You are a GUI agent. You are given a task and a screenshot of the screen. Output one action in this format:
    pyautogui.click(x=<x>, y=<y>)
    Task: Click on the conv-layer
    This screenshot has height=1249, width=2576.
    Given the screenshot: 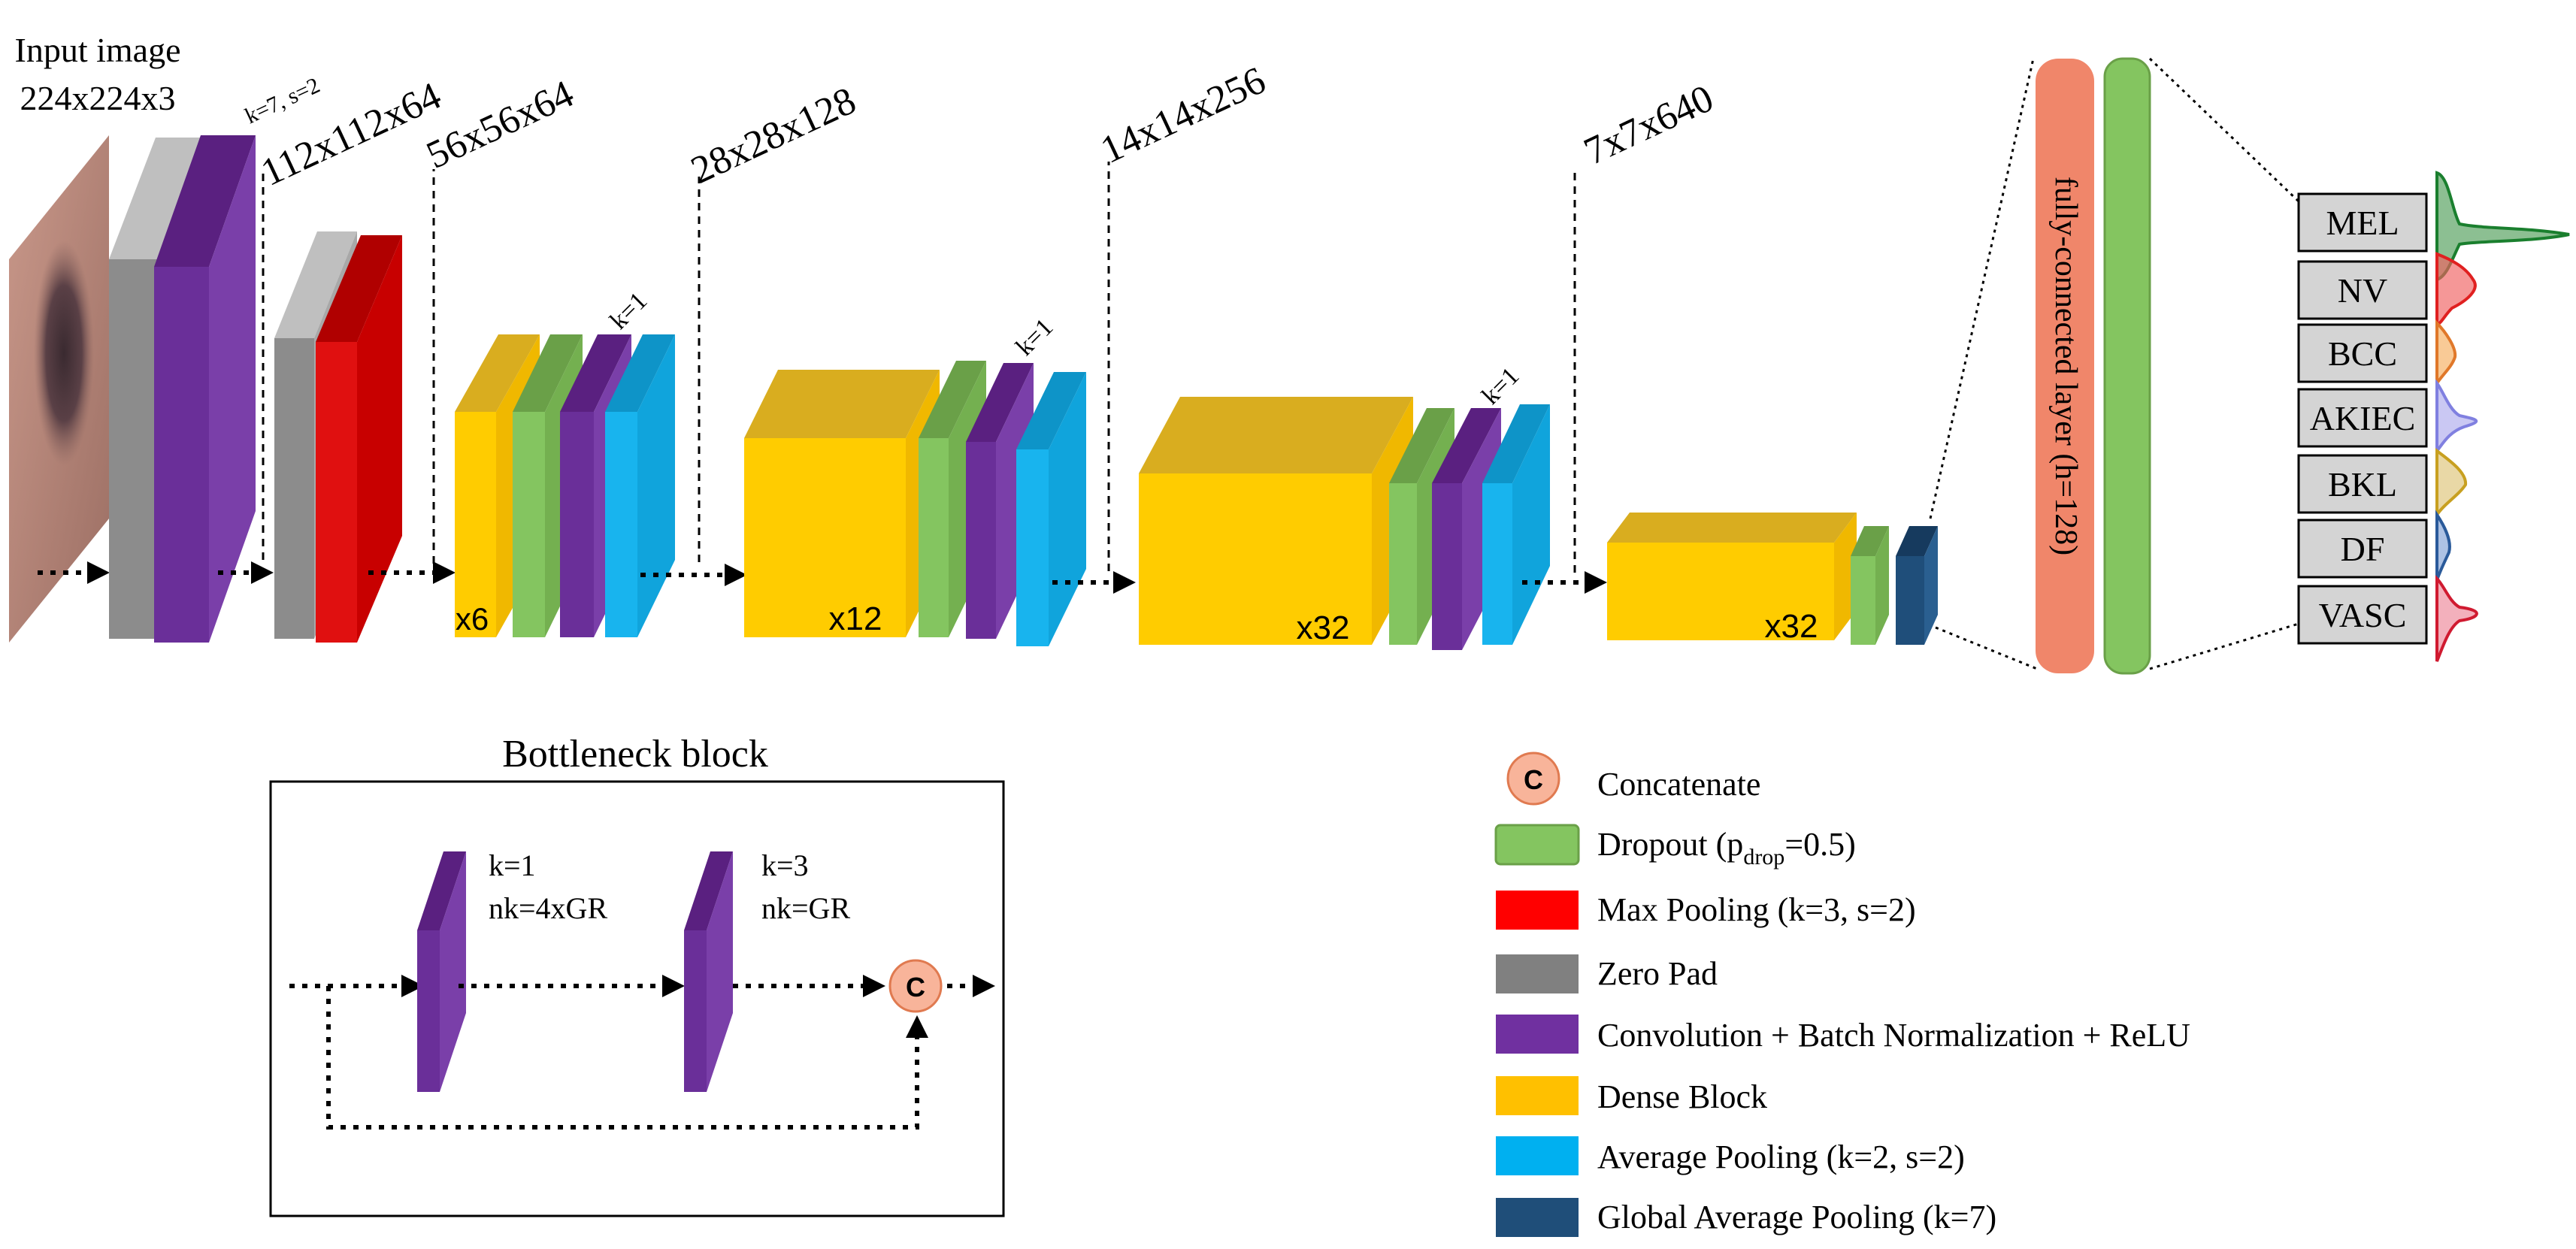 What is the action you would take?
    pyautogui.click(x=205, y=389)
    